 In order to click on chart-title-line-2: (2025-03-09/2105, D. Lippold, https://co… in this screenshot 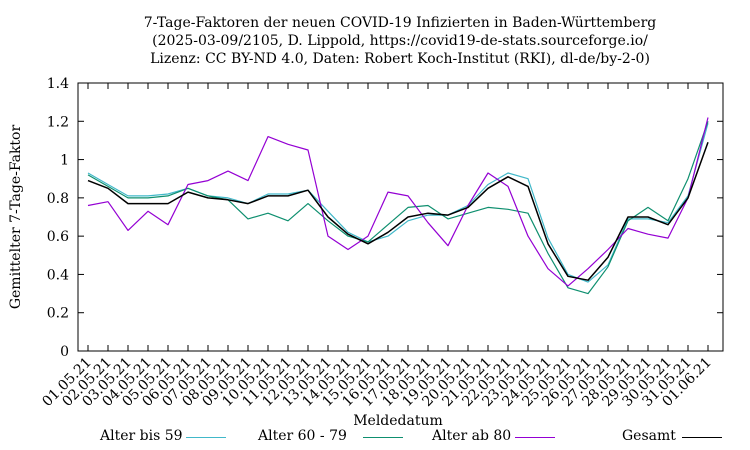, I will do `click(400, 41)`.